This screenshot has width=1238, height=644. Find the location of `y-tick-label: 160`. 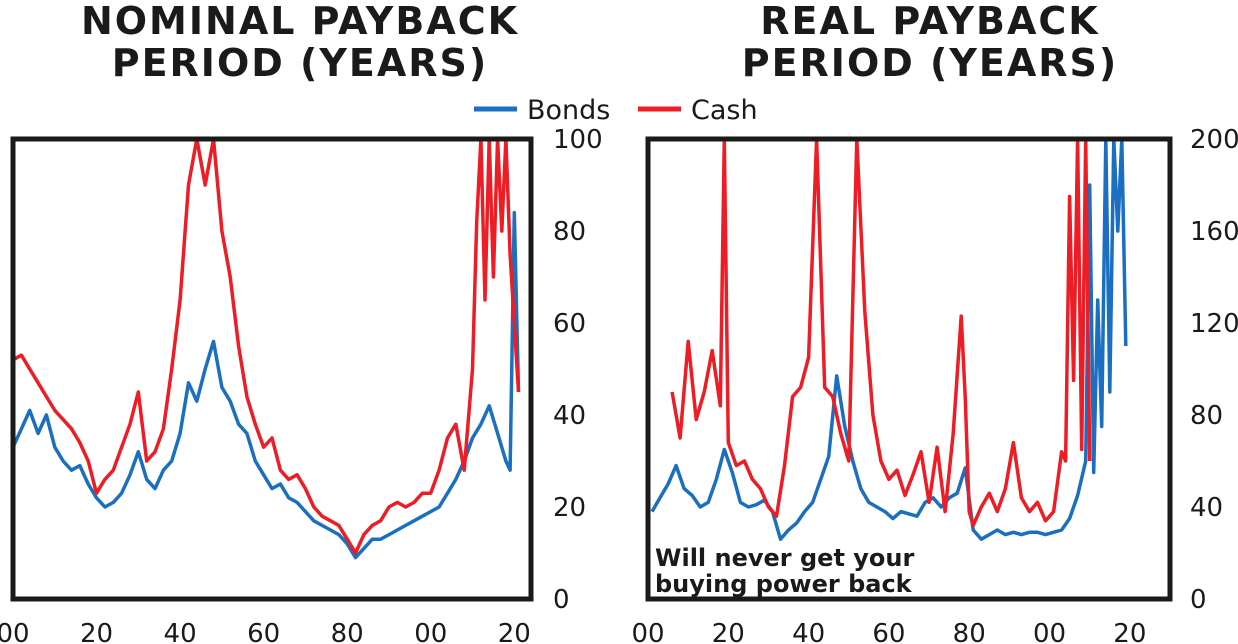

y-tick-label: 160 is located at coordinates (1214, 232).